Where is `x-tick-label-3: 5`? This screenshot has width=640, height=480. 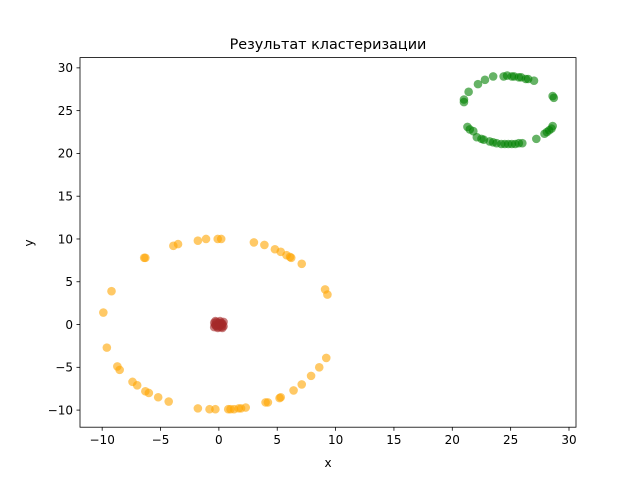 x-tick-label-3: 5 is located at coordinates (277, 440).